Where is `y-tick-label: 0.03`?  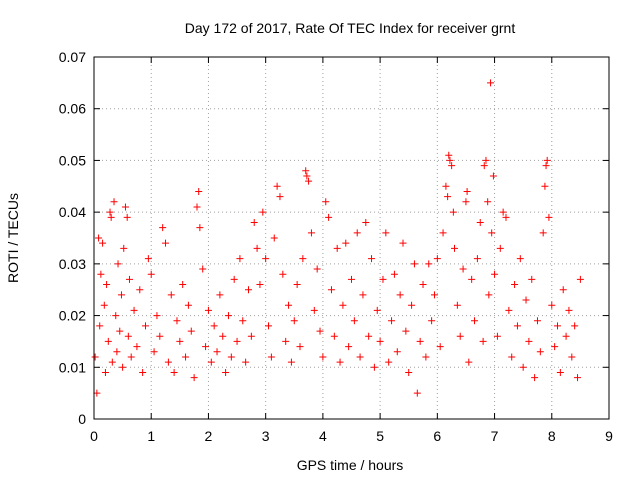
y-tick-label: 0.03 is located at coordinates (72, 264).